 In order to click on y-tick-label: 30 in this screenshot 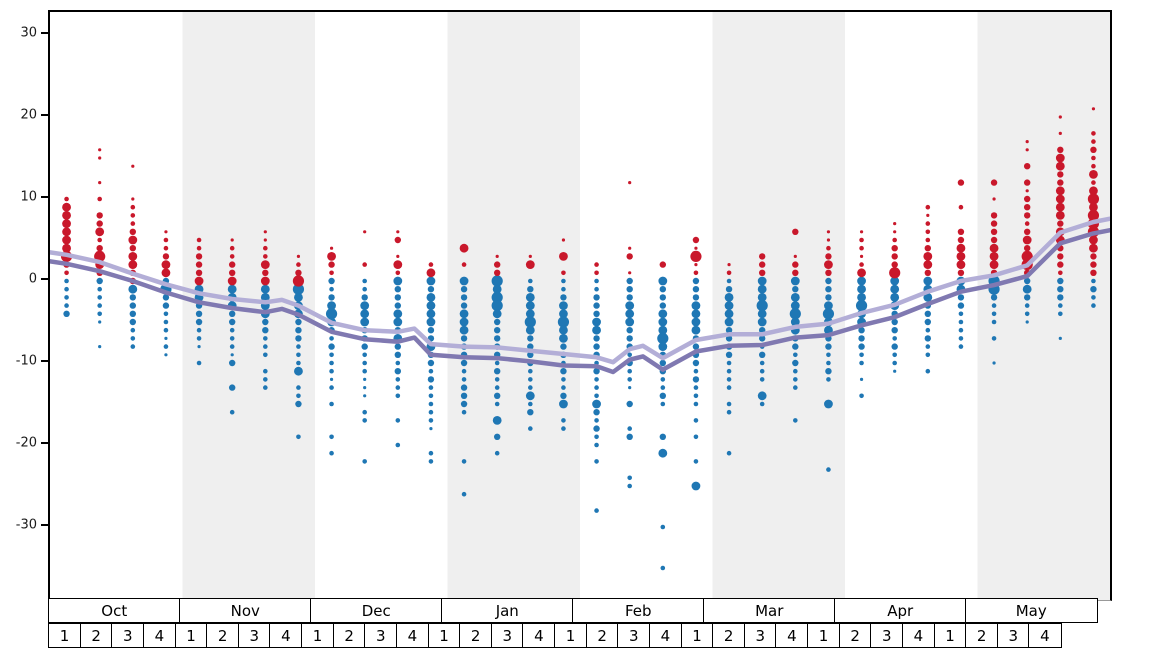, I will do `click(28, 33)`.